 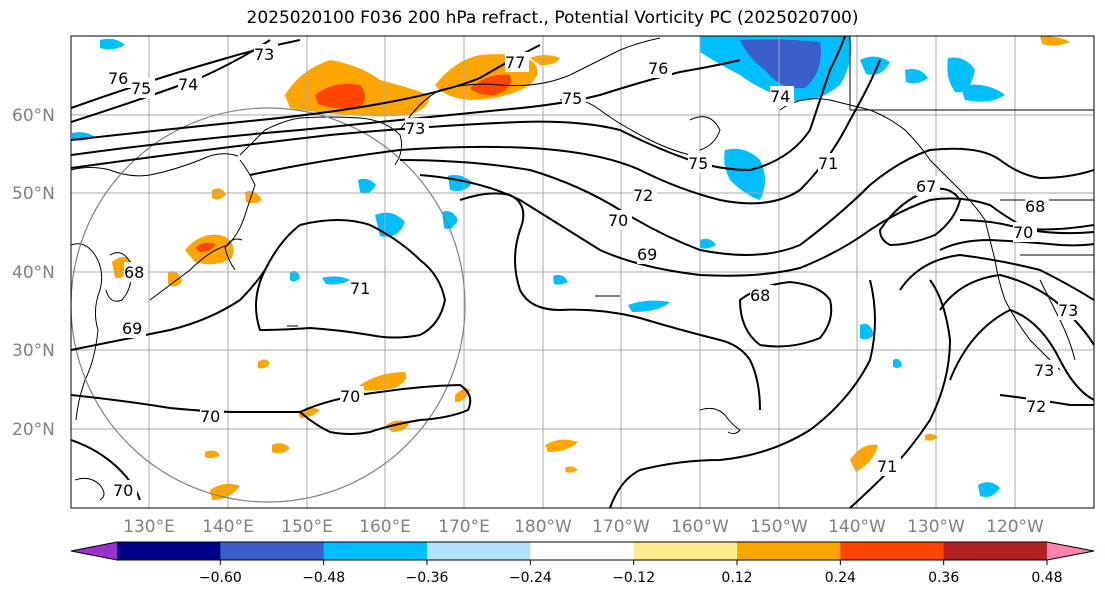 What do you see at coordinates (515, 62) in the screenshot?
I see `contour-label: 77` at bounding box center [515, 62].